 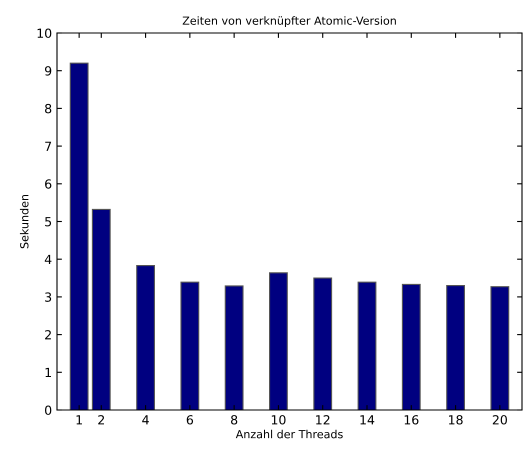 What do you see at coordinates (190, 420) in the screenshot?
I see `x-tick-label: 6` at bounding box center [190, 420].